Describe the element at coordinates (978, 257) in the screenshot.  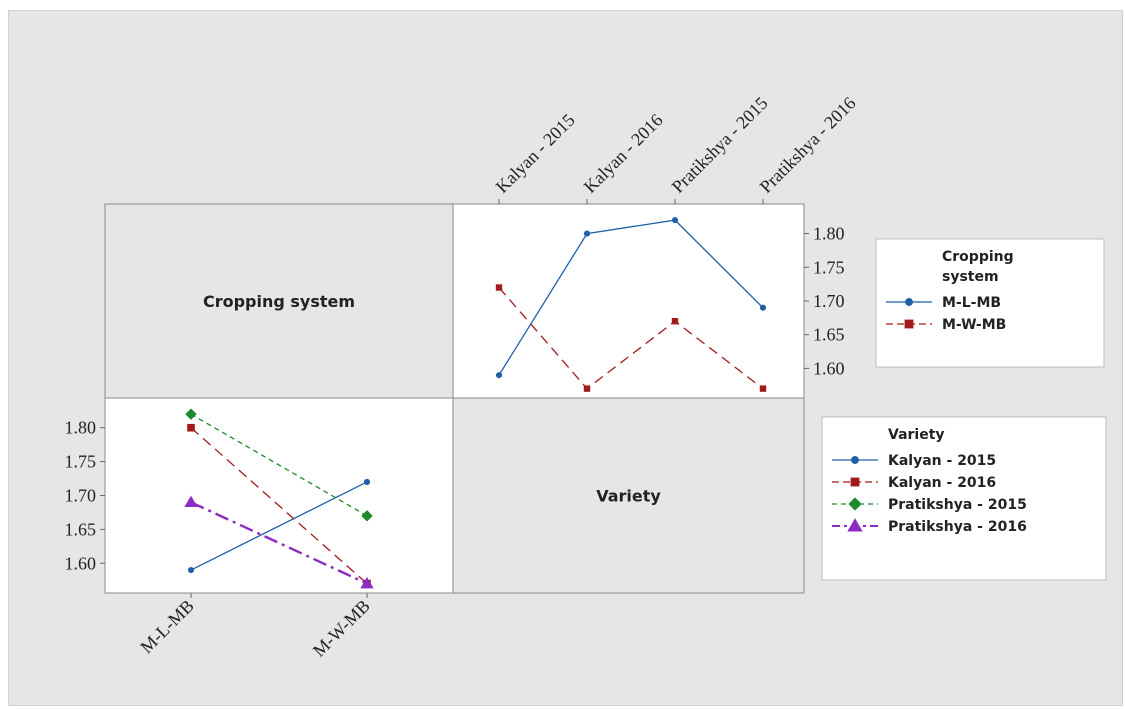
I see `legend-cropping-system-title: Cropping` at that location.